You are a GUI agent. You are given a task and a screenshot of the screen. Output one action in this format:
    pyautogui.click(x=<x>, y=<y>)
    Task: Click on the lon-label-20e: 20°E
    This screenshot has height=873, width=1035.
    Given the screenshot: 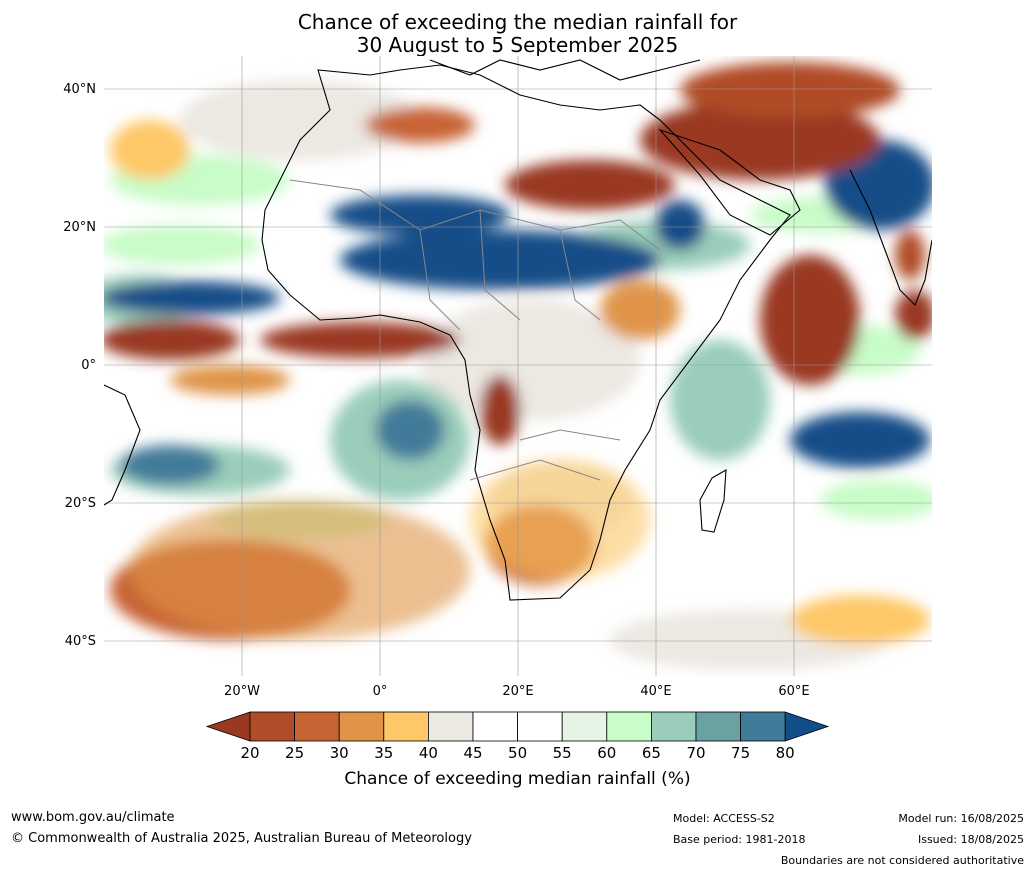 What is the action you would take?
    pyautogui.click(x=518, y=691)
    